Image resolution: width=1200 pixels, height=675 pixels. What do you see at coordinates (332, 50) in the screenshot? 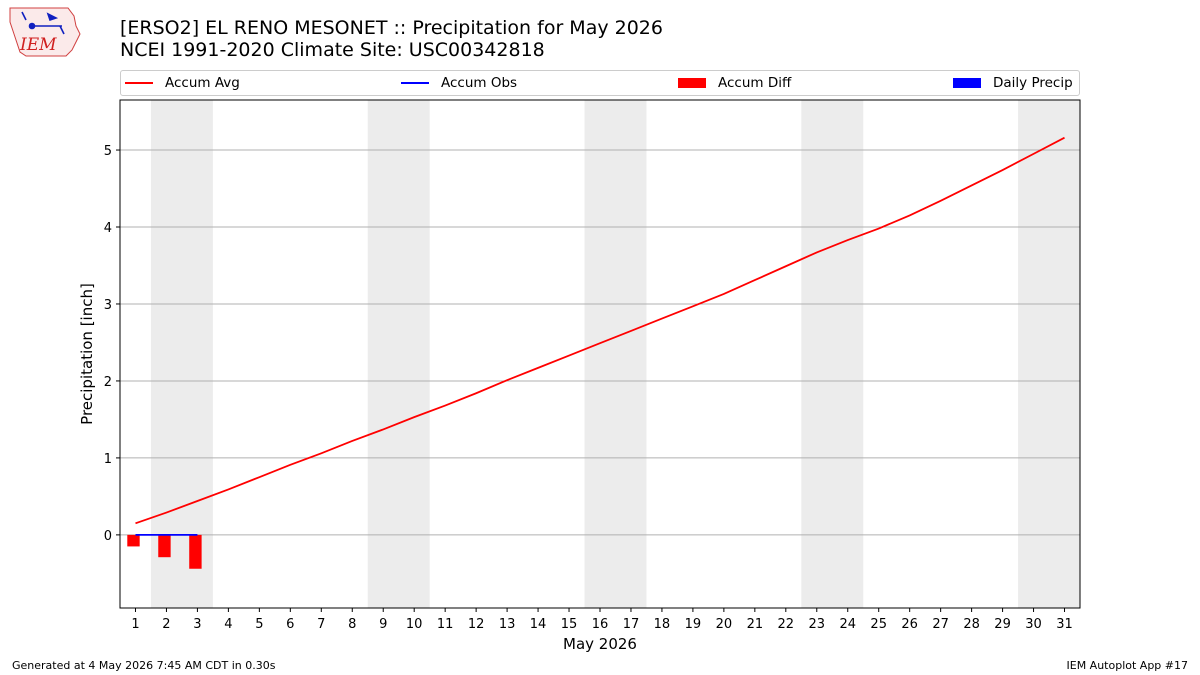
I see `title-line-2: NCEI 1991-2020 Climate Site: USC00342818` at bounding box center [332, 50].